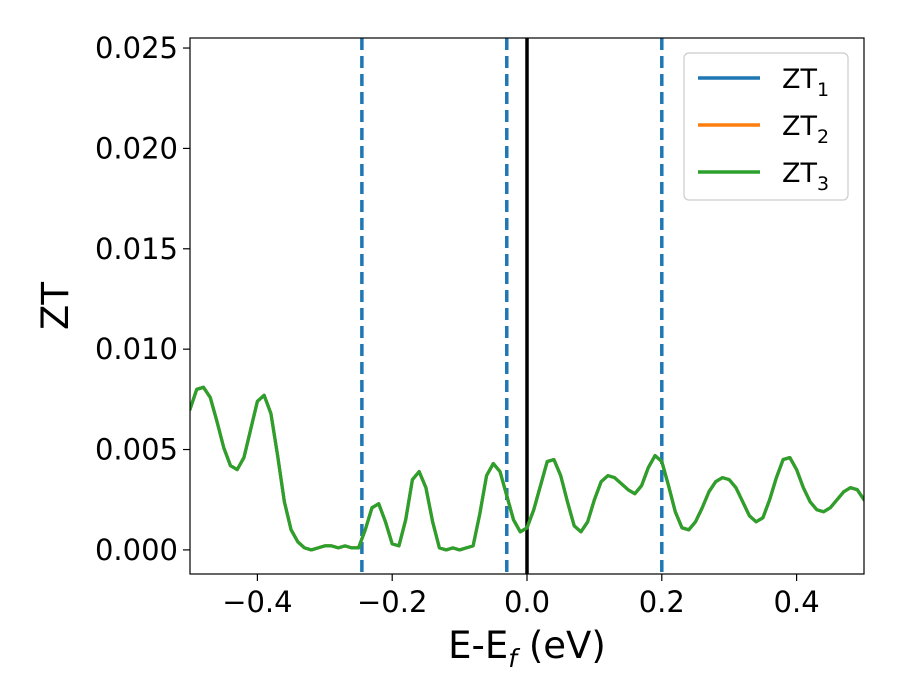 Image resolution: width=900 pixels, height=700 pixels. Describe the element at coordinates (136, 349) in the screenshot. I see `y-tick-label: 0.010` at that location.